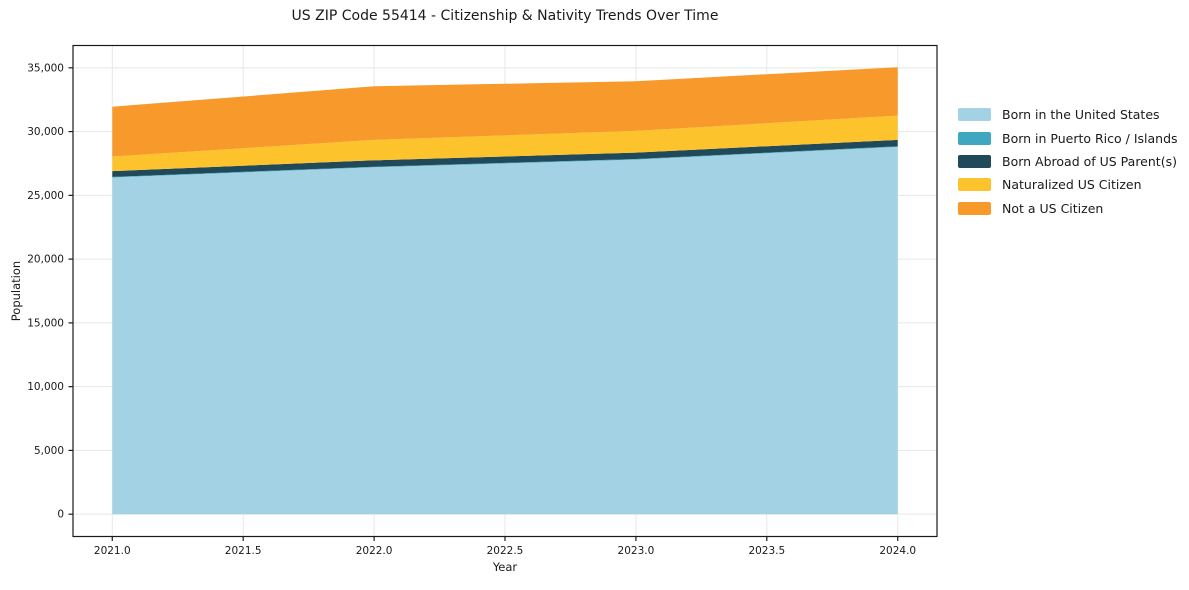  What do you see at coordinates (45, 132) in the screenshot?
I see `y-tick-label: 30,000` at bounding box center [45, 132].